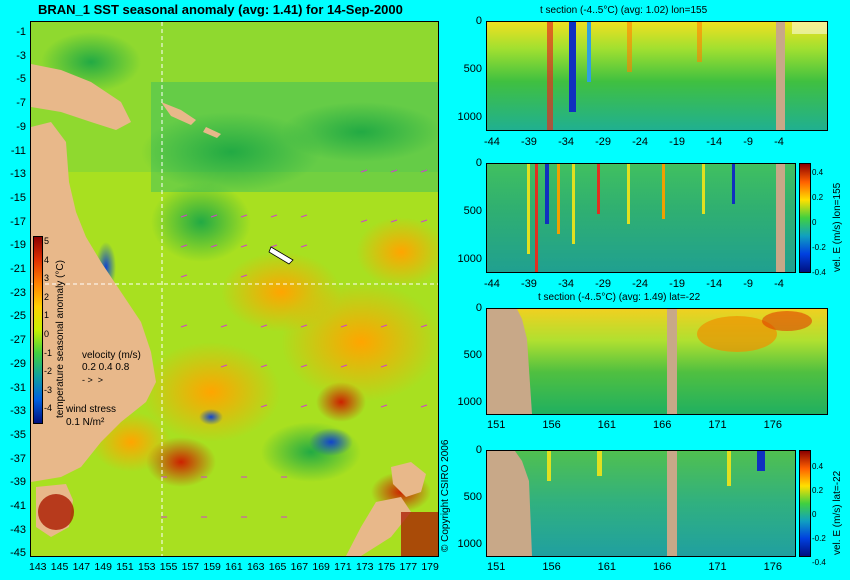 This screenshot has height=580, width=850. I want to click on section4-colorbar, so click(805, 503).